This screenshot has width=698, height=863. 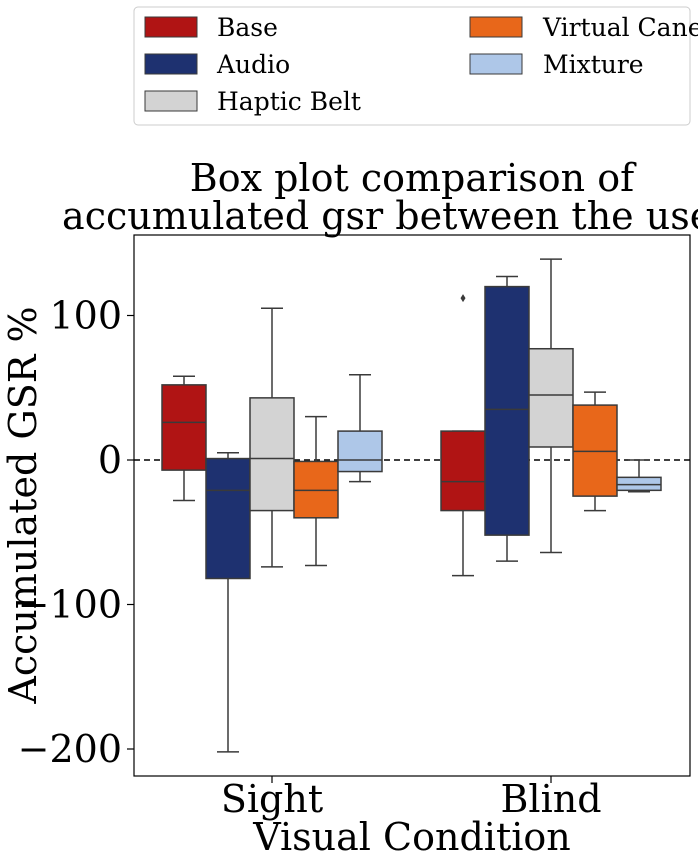 What do you see at coordinates (412, 66) in the screenshot?
I see `legend-frame` at bounding box center [412, 66].